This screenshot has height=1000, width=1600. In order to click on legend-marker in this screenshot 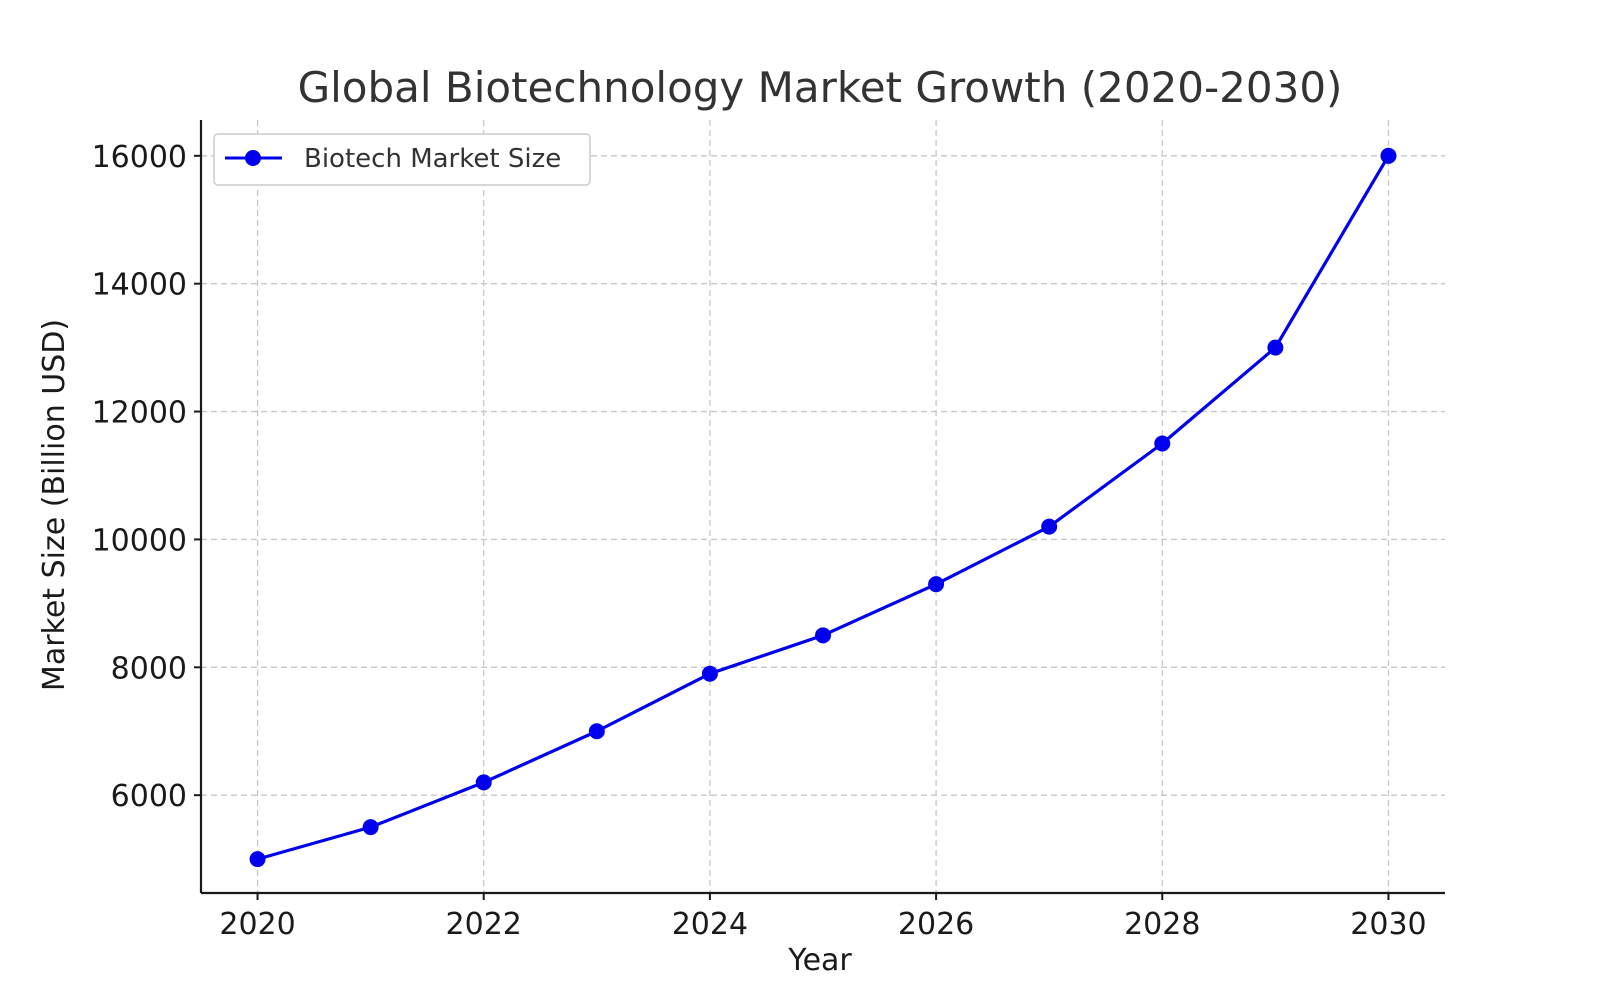, I will do `click(253, 158)`.